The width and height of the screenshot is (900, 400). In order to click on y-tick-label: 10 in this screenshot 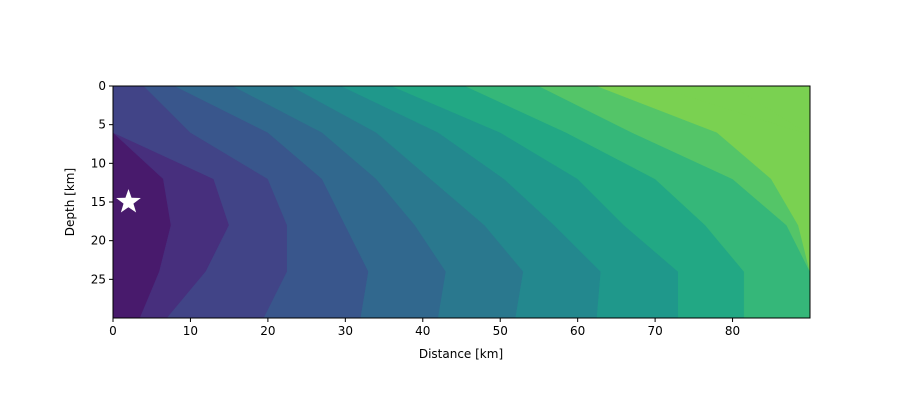, I will do `click(98, 163)`.